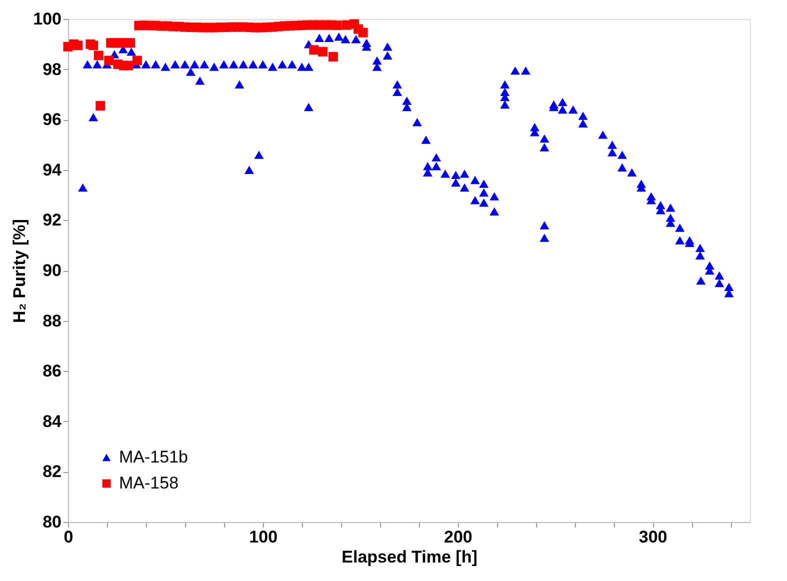  What do you see at coordinates (47, 19) in the screenshot?
I see `y-tick-label: 100` at bounding box center [47, 19].